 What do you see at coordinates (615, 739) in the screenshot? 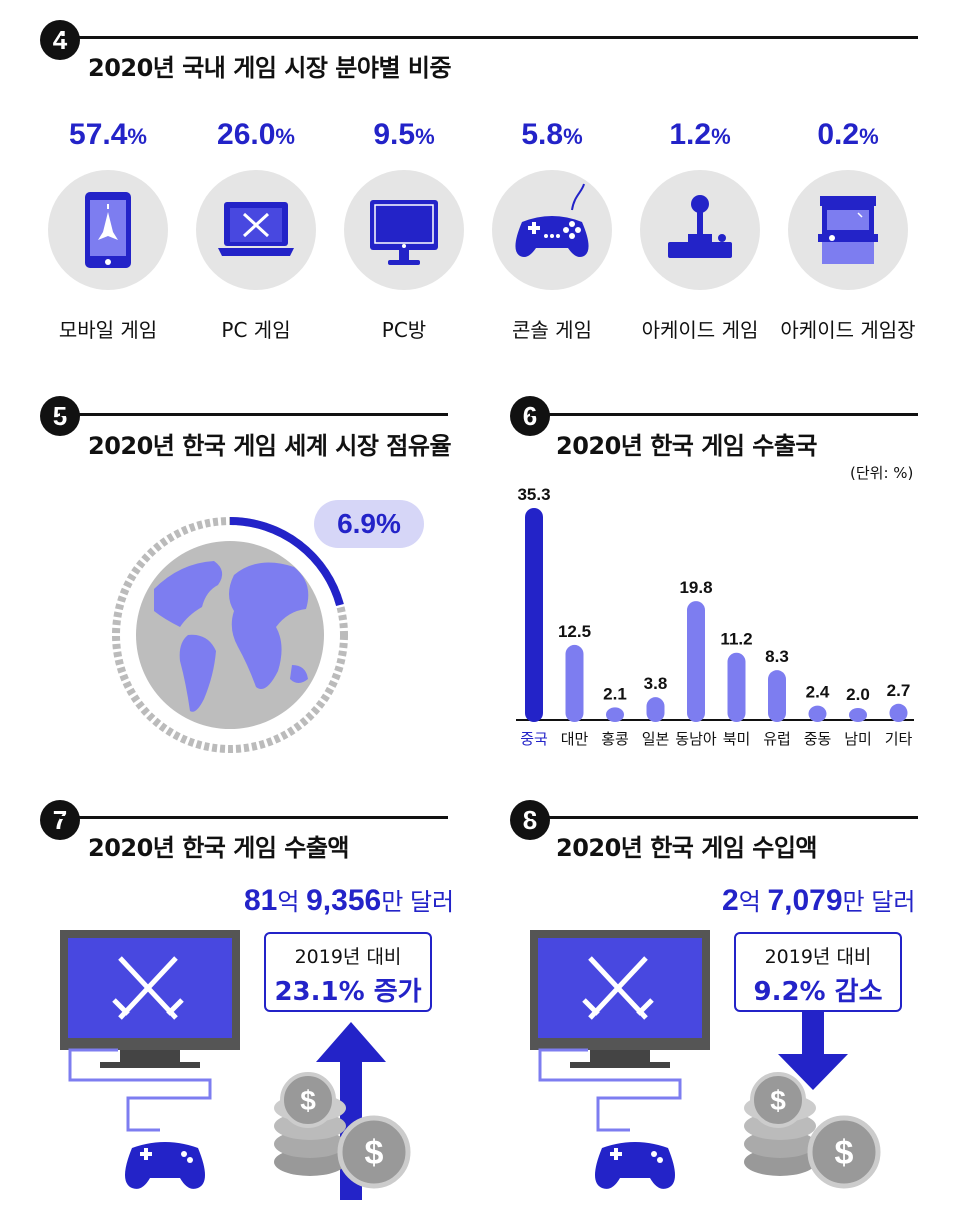
I see `category-label: 홍콩` at bounding box center [615, 739].